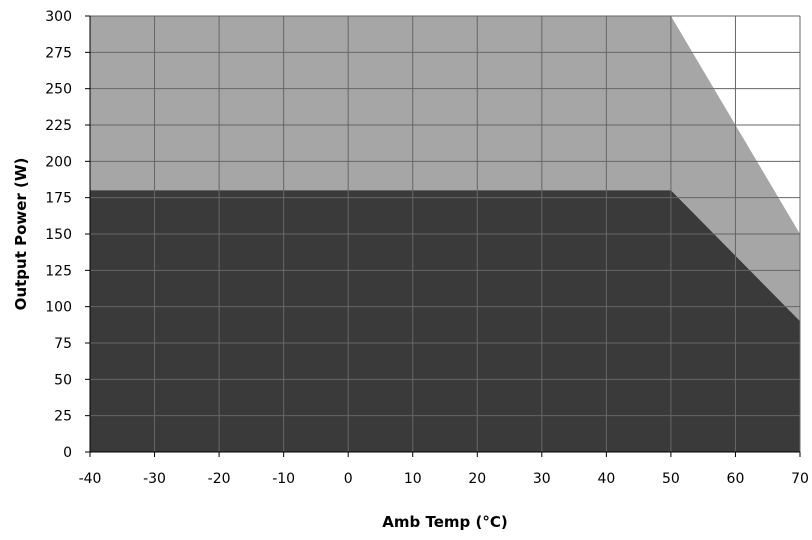 This screenshot has height=540, width=812. Describe the element at coordinates (58, 126) in the screenshot. I see `y-tick-label-225: 225` at that location.